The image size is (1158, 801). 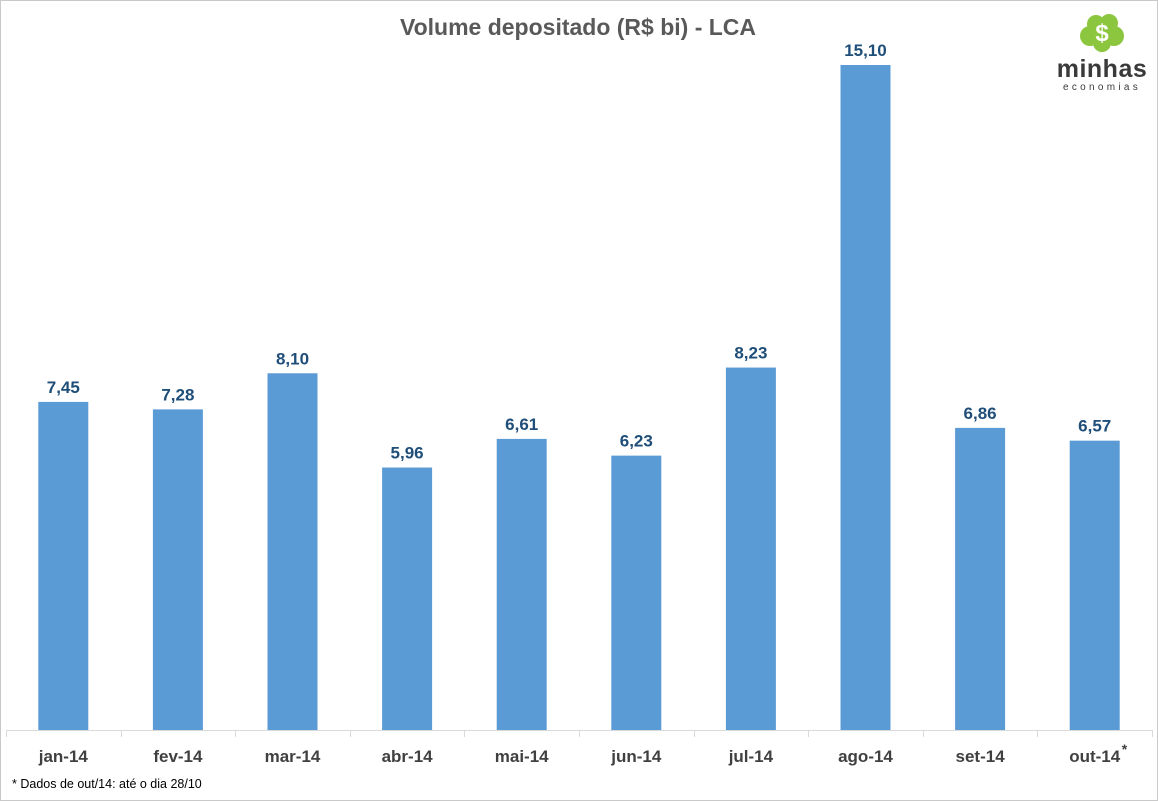 What do you see at coordinates (63, 756) in the screenshot?
I see `x-tick-label: jan-14` at bounding box center [63, 756].